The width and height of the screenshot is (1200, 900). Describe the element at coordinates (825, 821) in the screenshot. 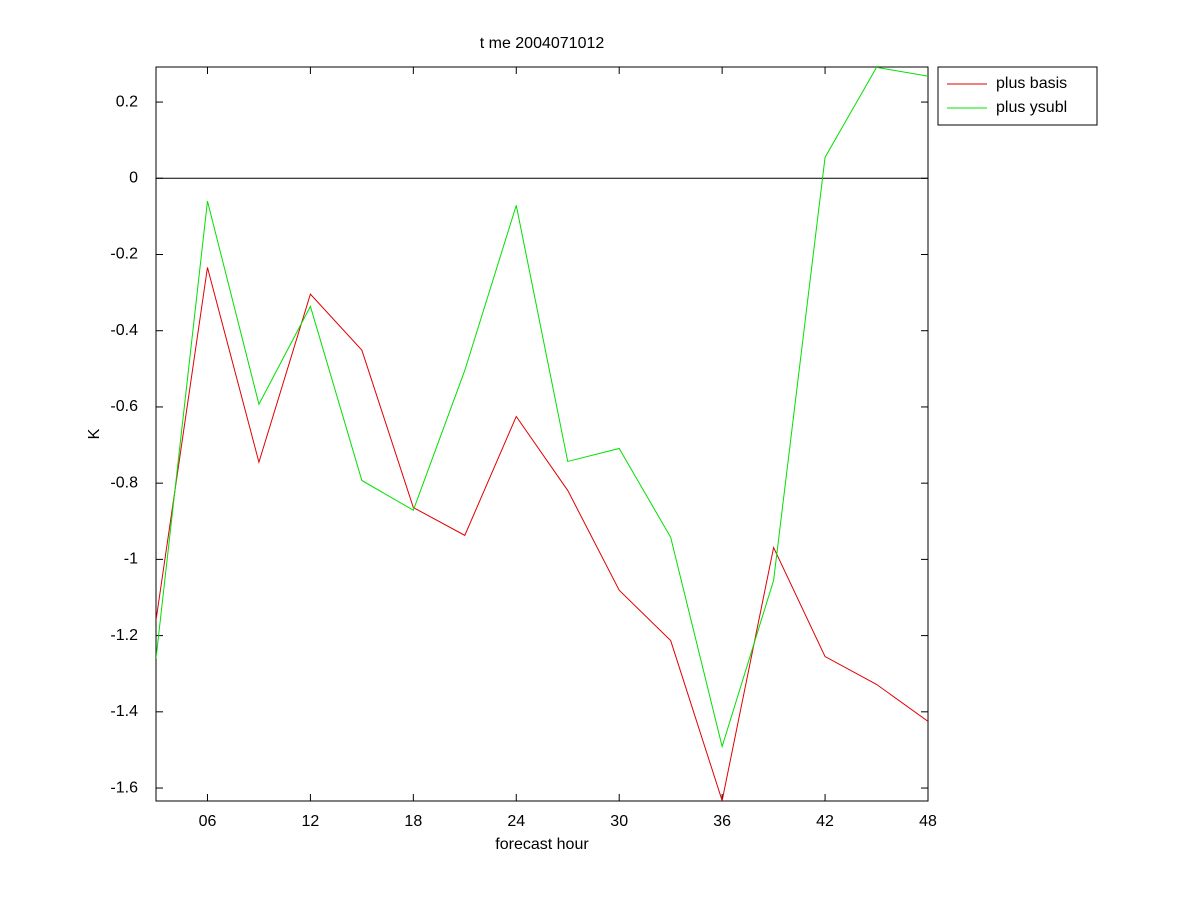

I see `x-tick-label: 42` at that location.